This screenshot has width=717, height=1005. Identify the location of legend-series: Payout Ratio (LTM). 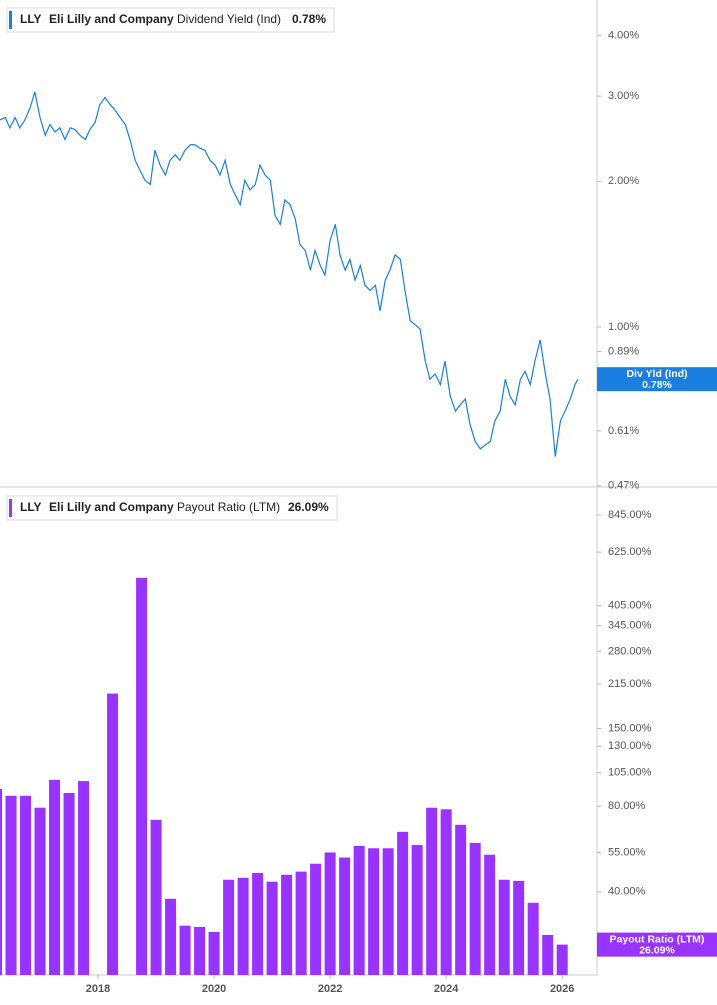
(228, 507).